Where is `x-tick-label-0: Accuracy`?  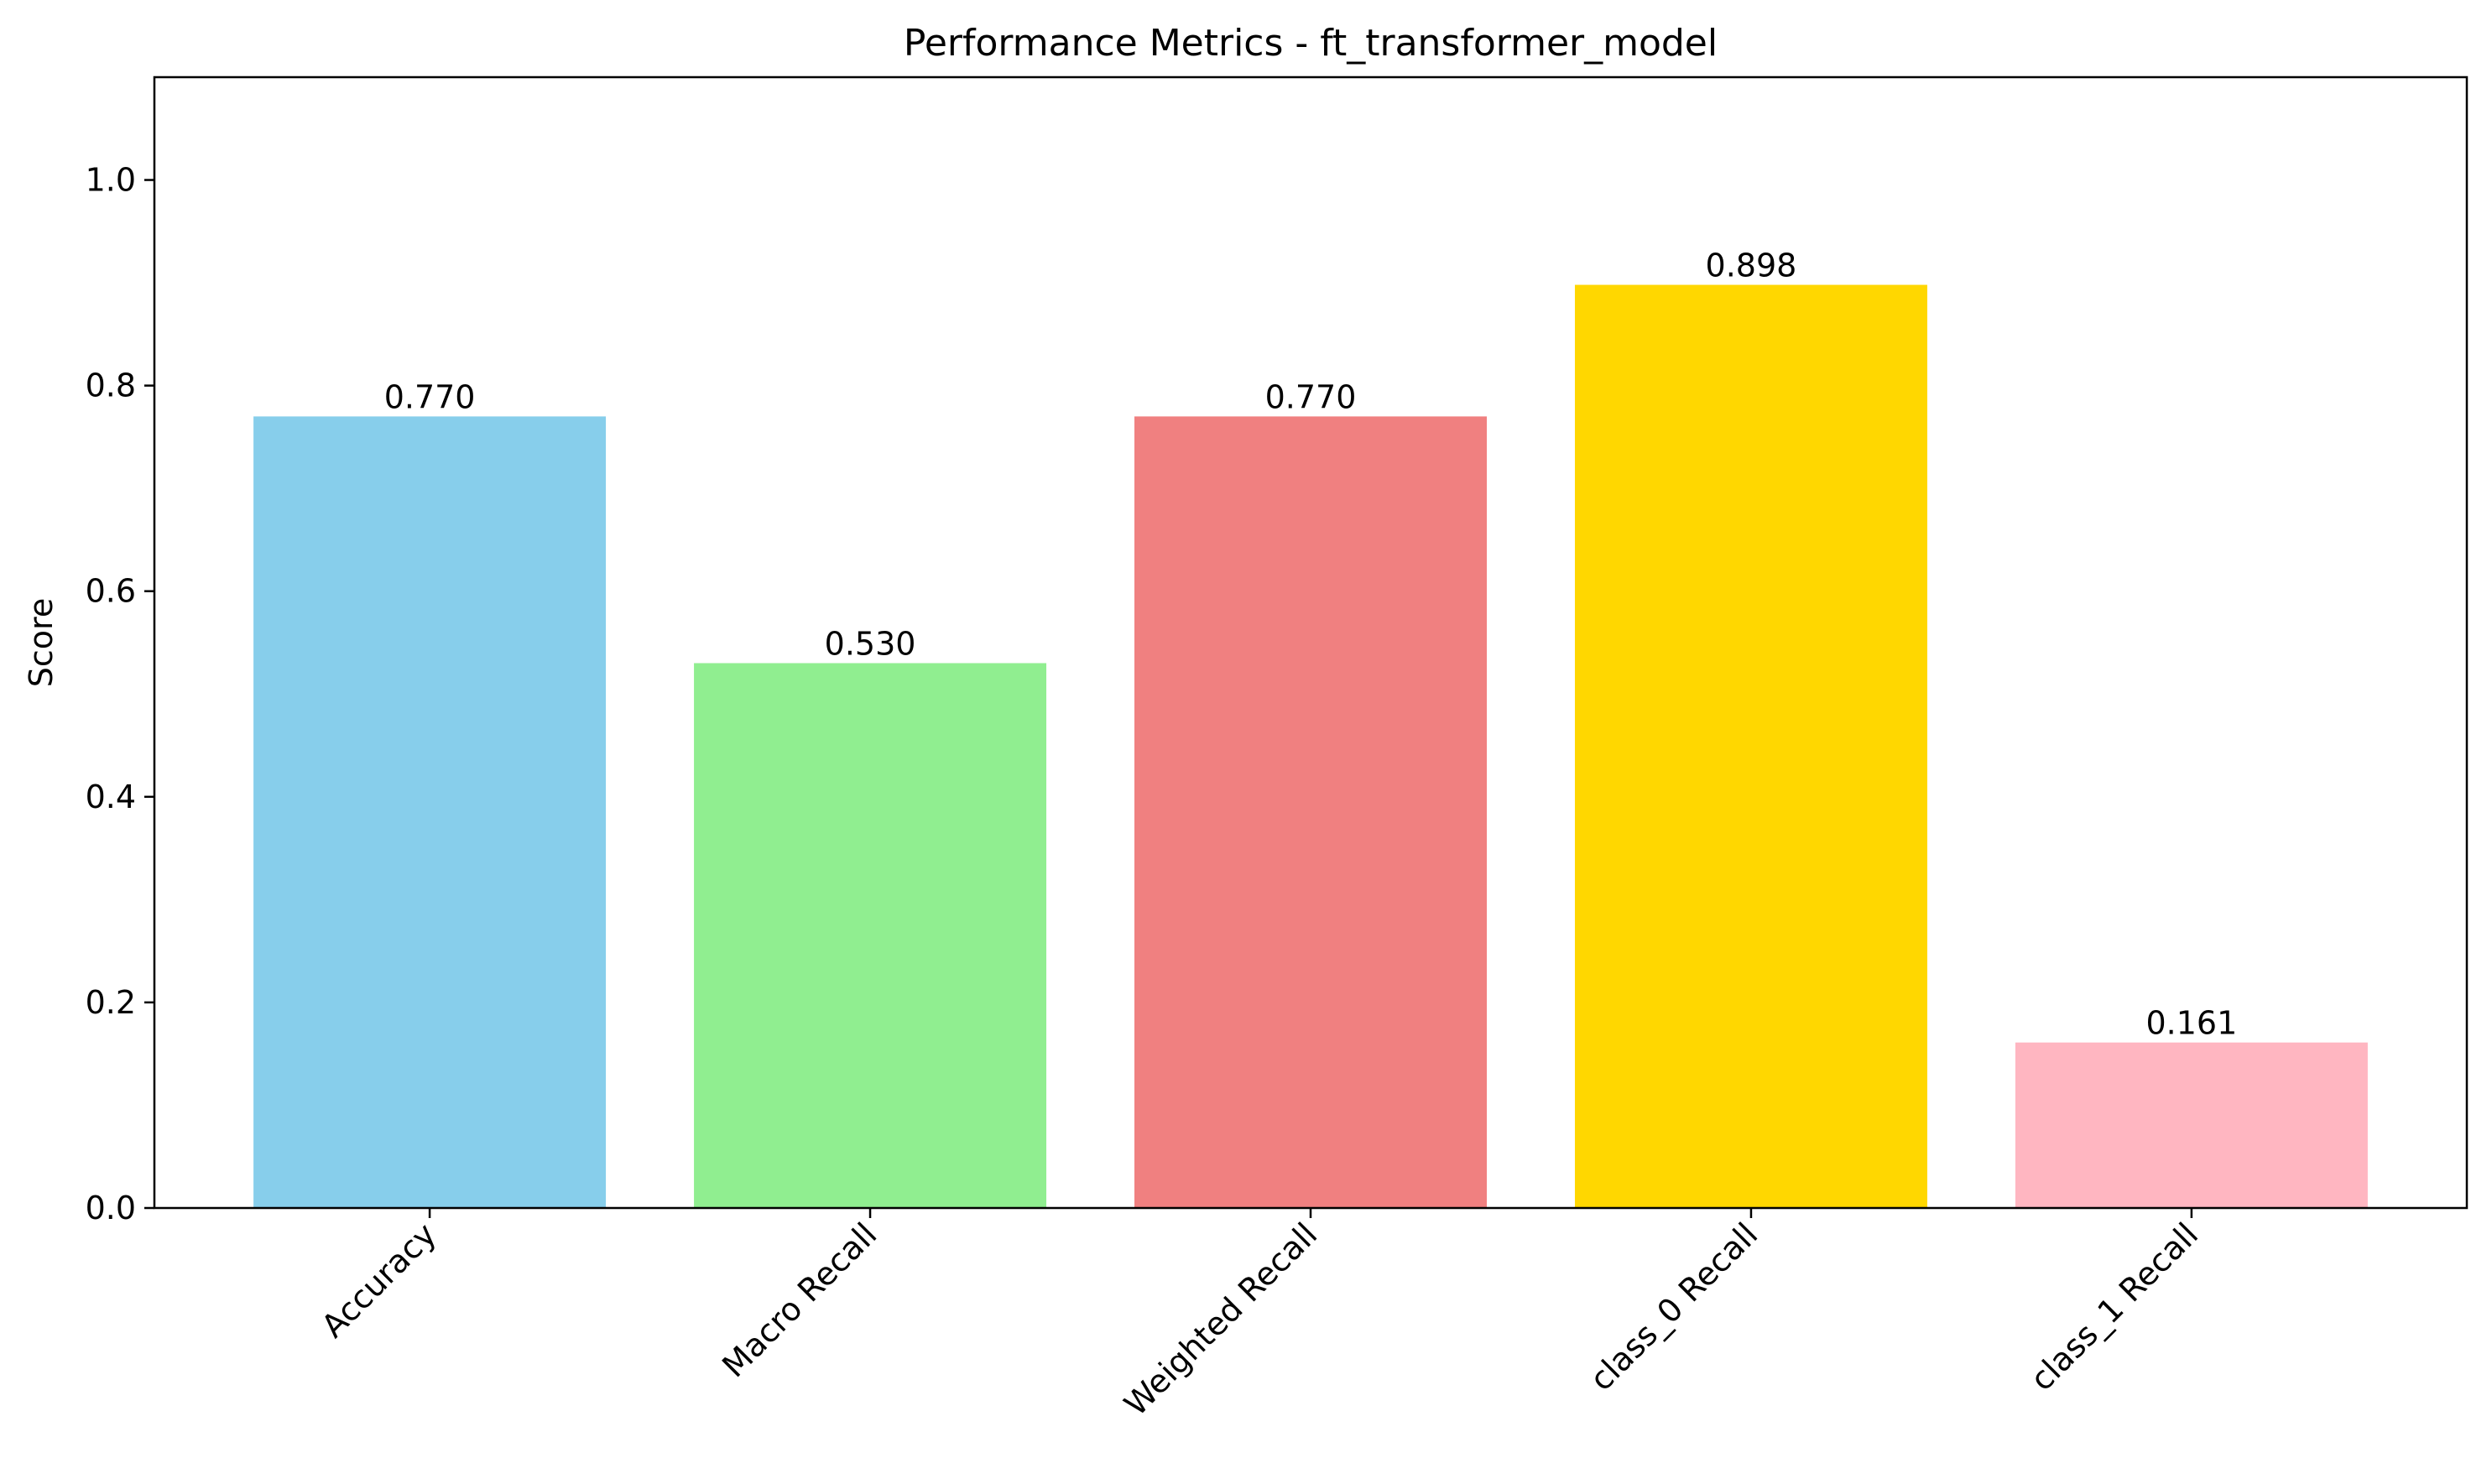
x-tick-label-0: Accuracy is located at coordinates (379, 1280).